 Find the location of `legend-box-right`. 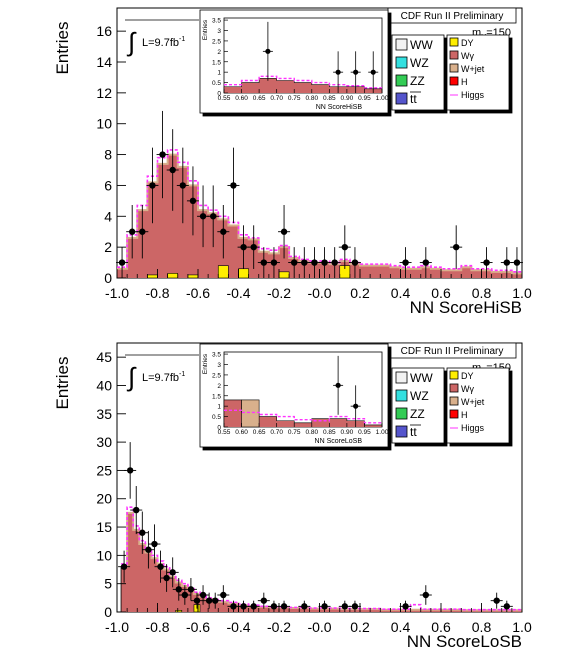

legend-box-right is located at coordinates (478, 405).